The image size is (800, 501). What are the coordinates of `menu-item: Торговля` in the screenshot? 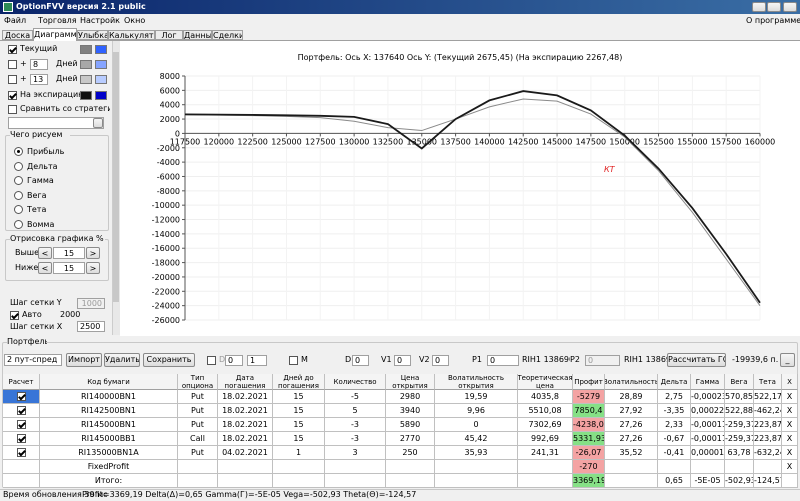 It's located at (57, 20).